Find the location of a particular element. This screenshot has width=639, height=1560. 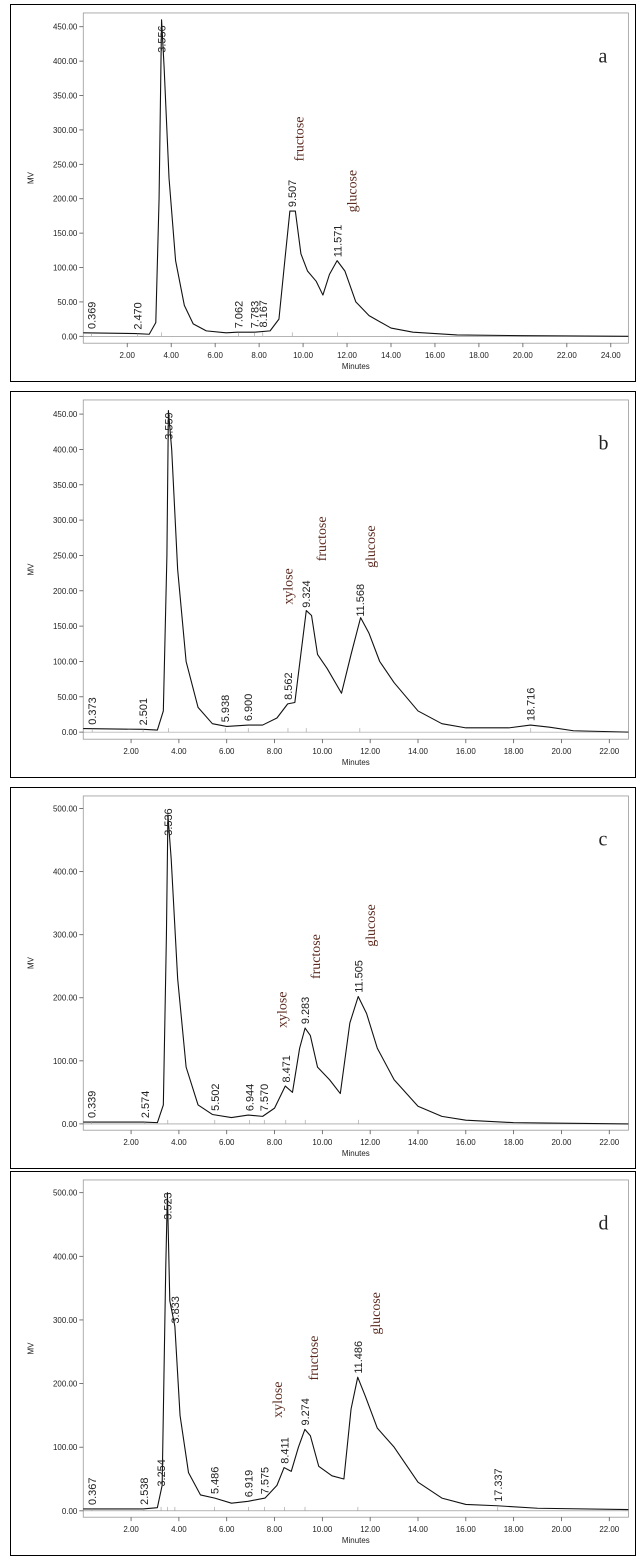

y-axis-label: MV is located at coordinates (31, 177).